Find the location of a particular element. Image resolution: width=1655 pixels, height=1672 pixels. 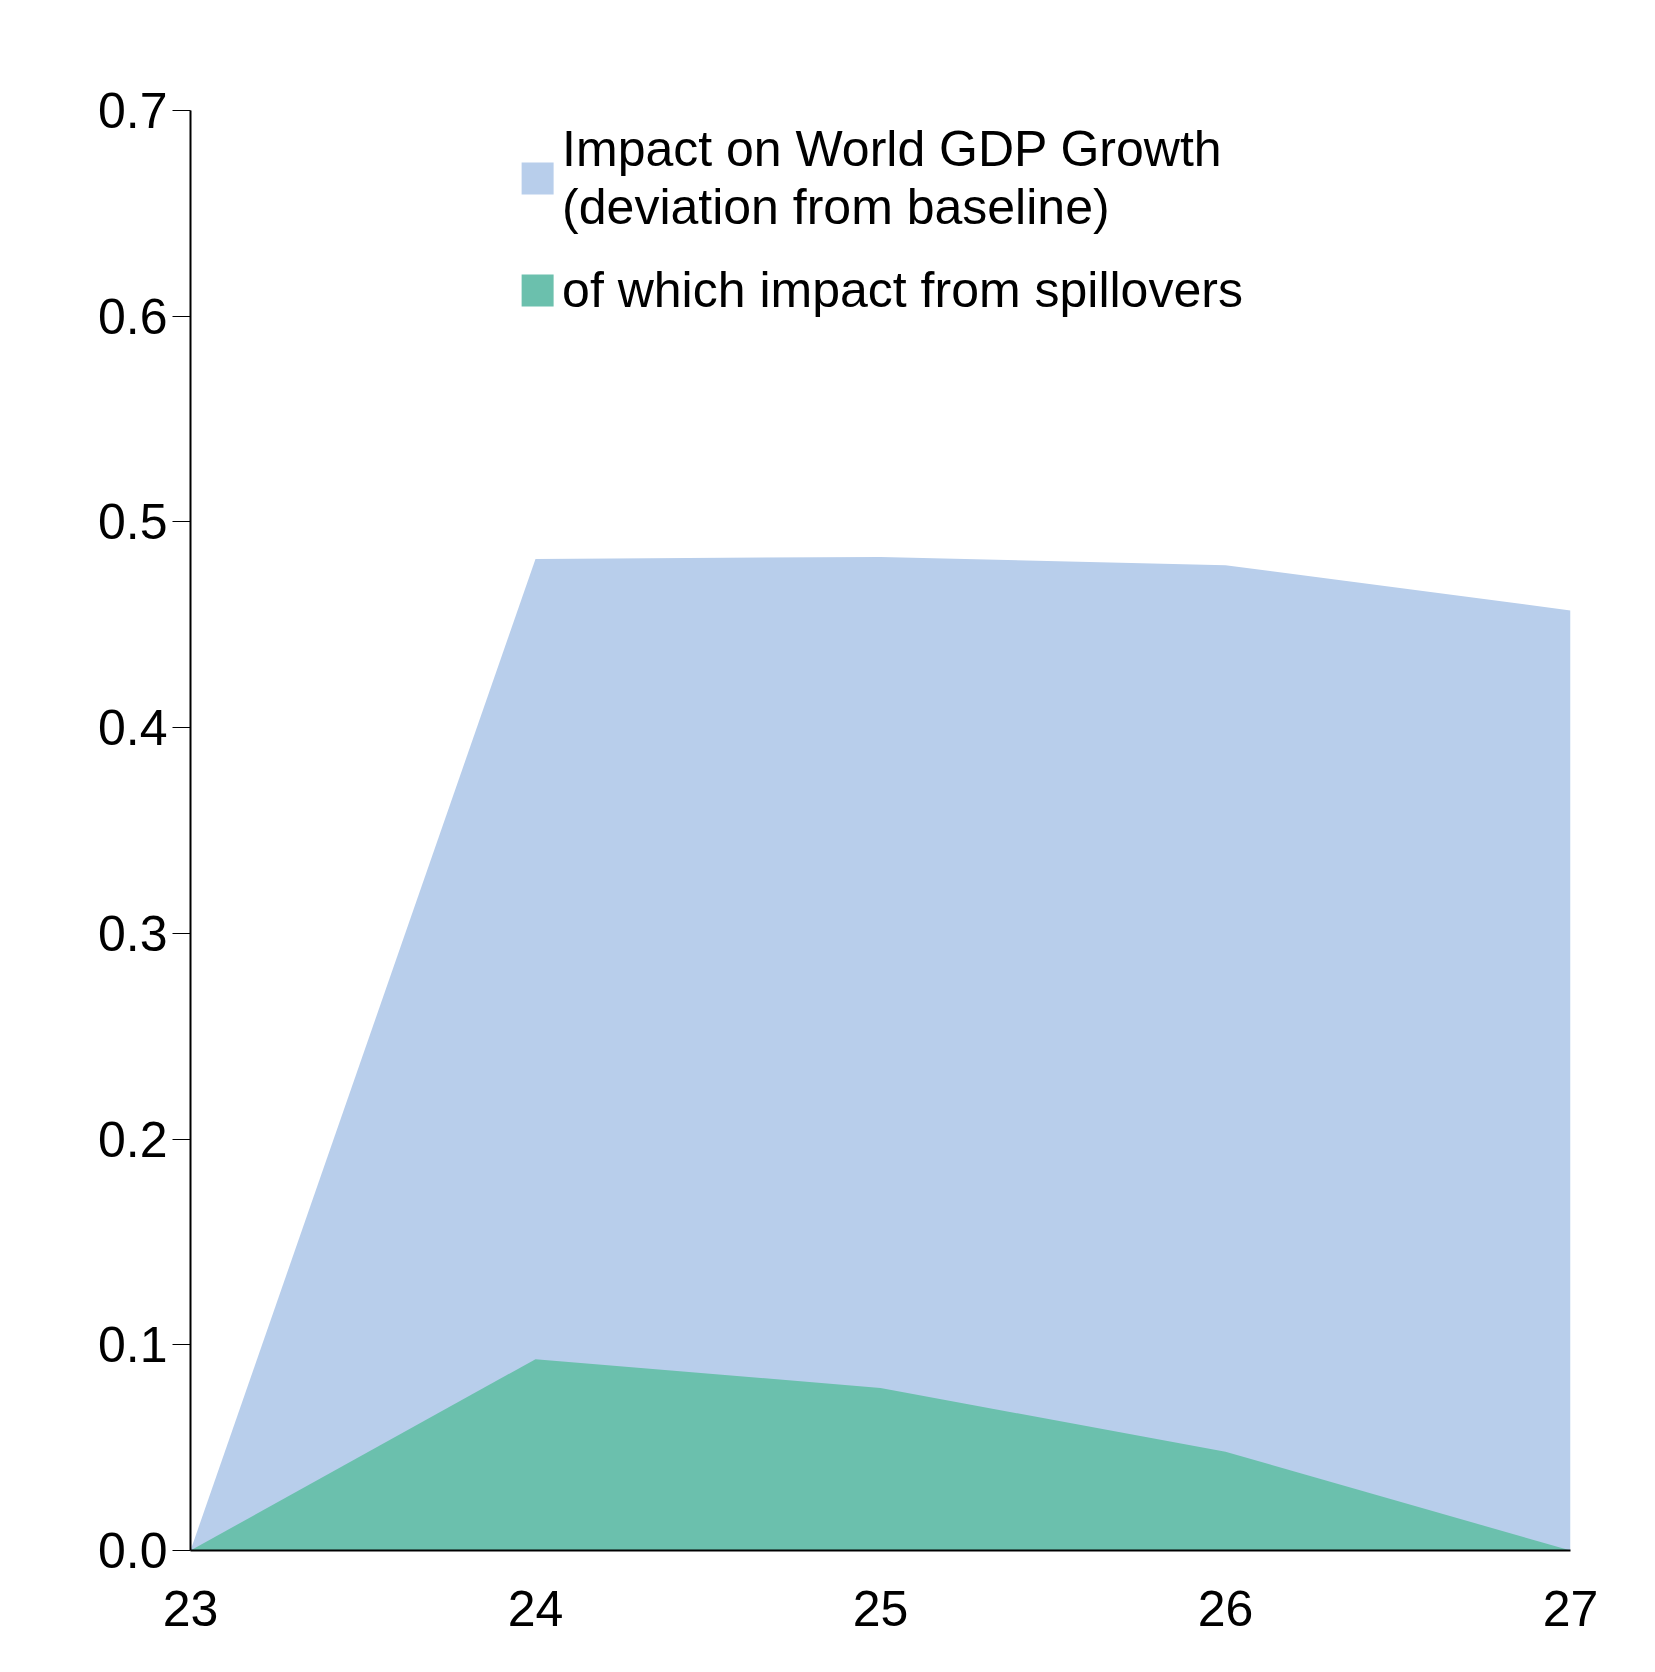

x-tick-label: 24 is located at coordinates (535, 1608).